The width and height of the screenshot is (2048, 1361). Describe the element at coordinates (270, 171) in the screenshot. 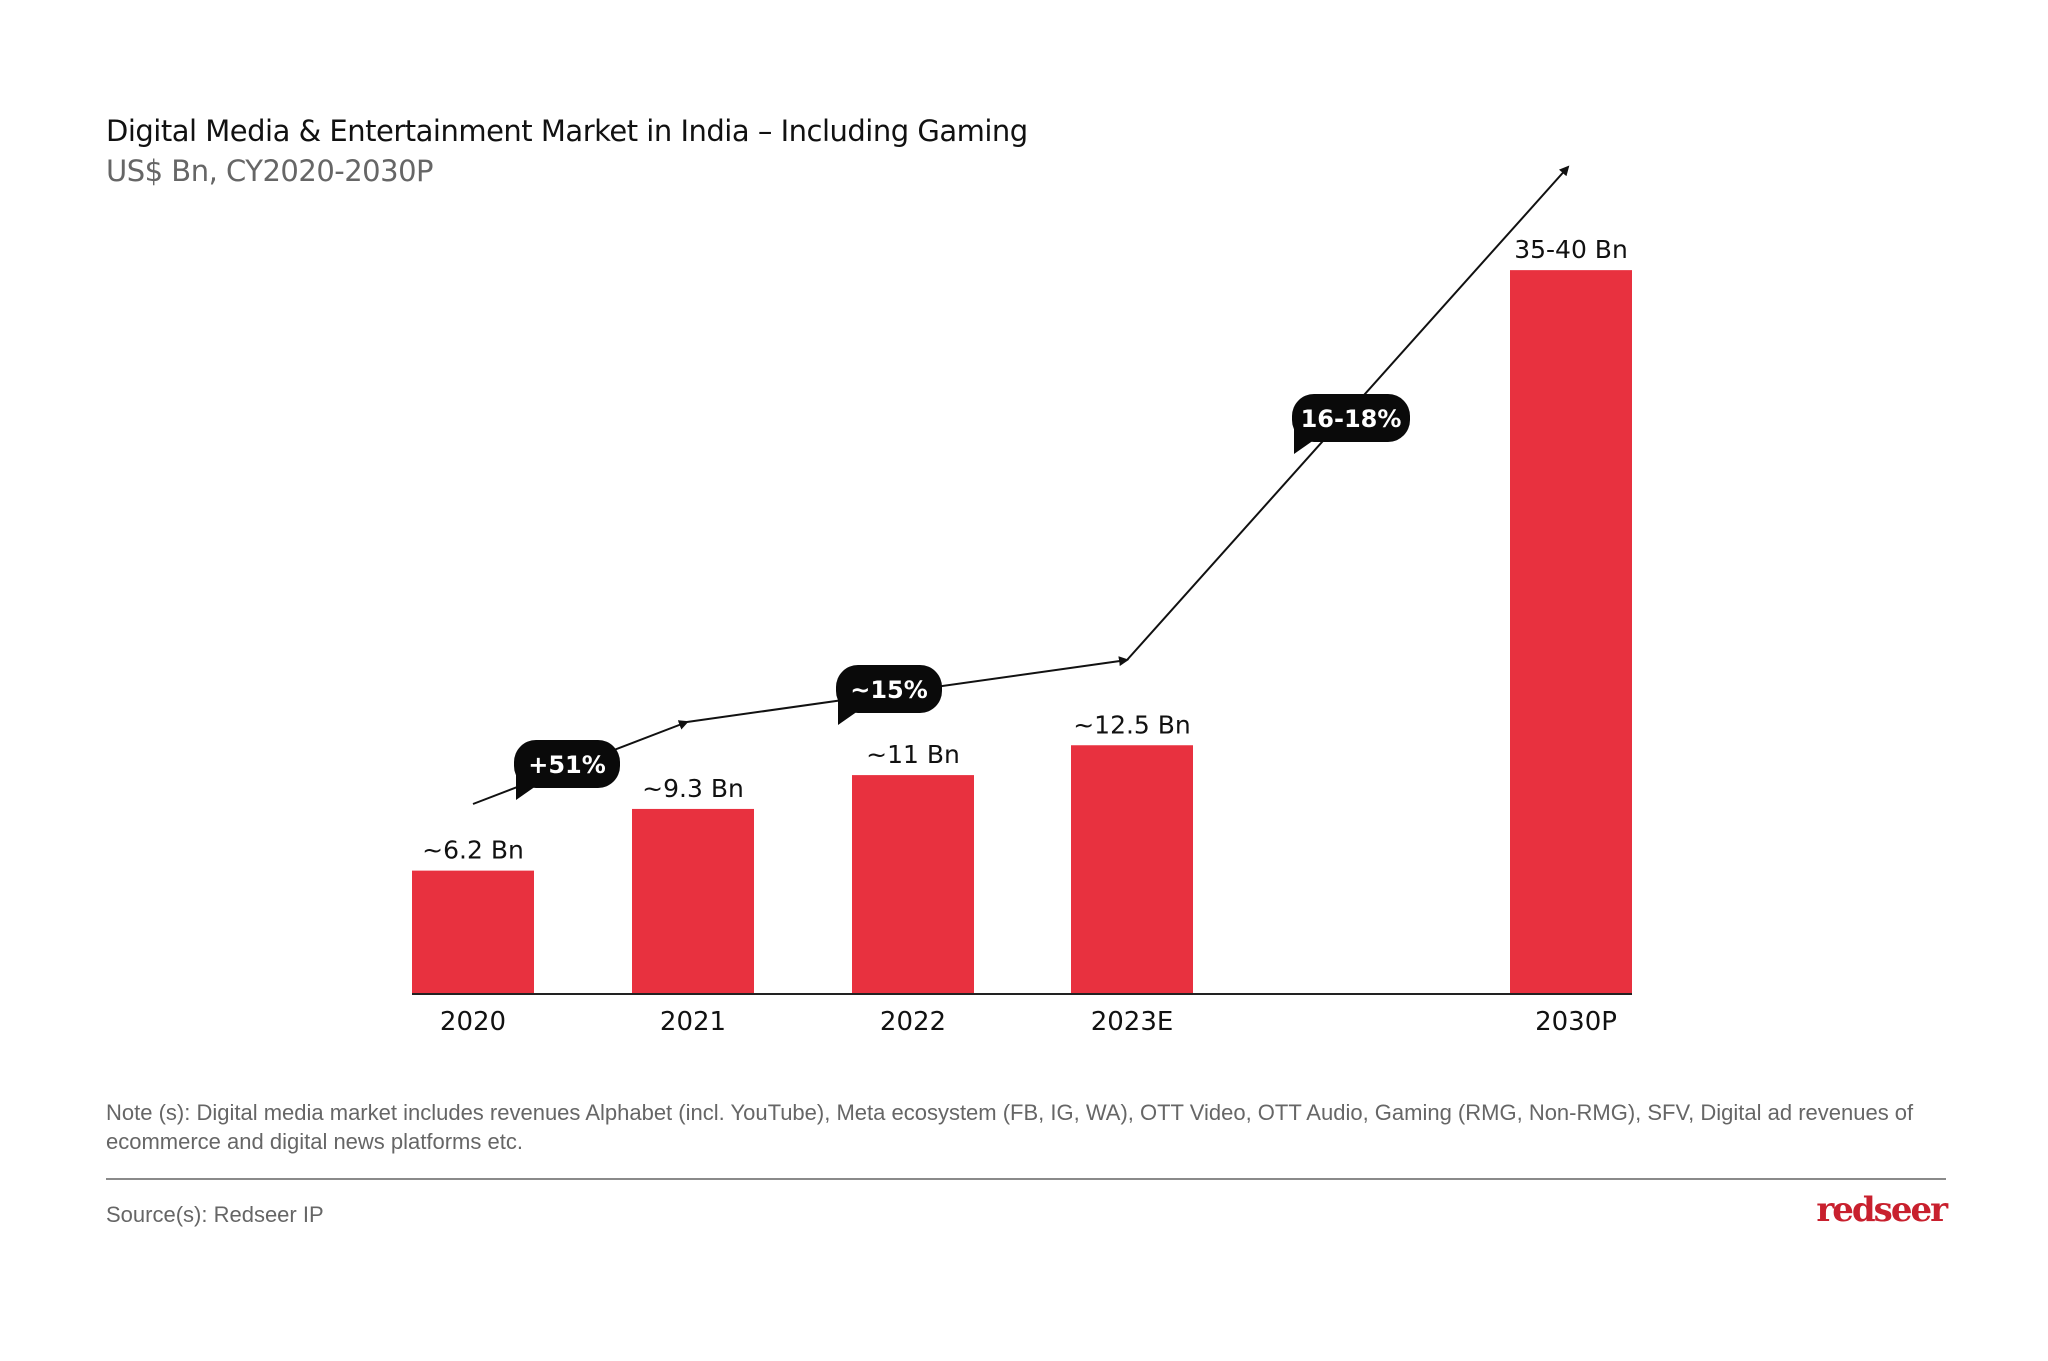

I see `chart-subtitle: US$ Bn, CY2020-2030P` at that location.